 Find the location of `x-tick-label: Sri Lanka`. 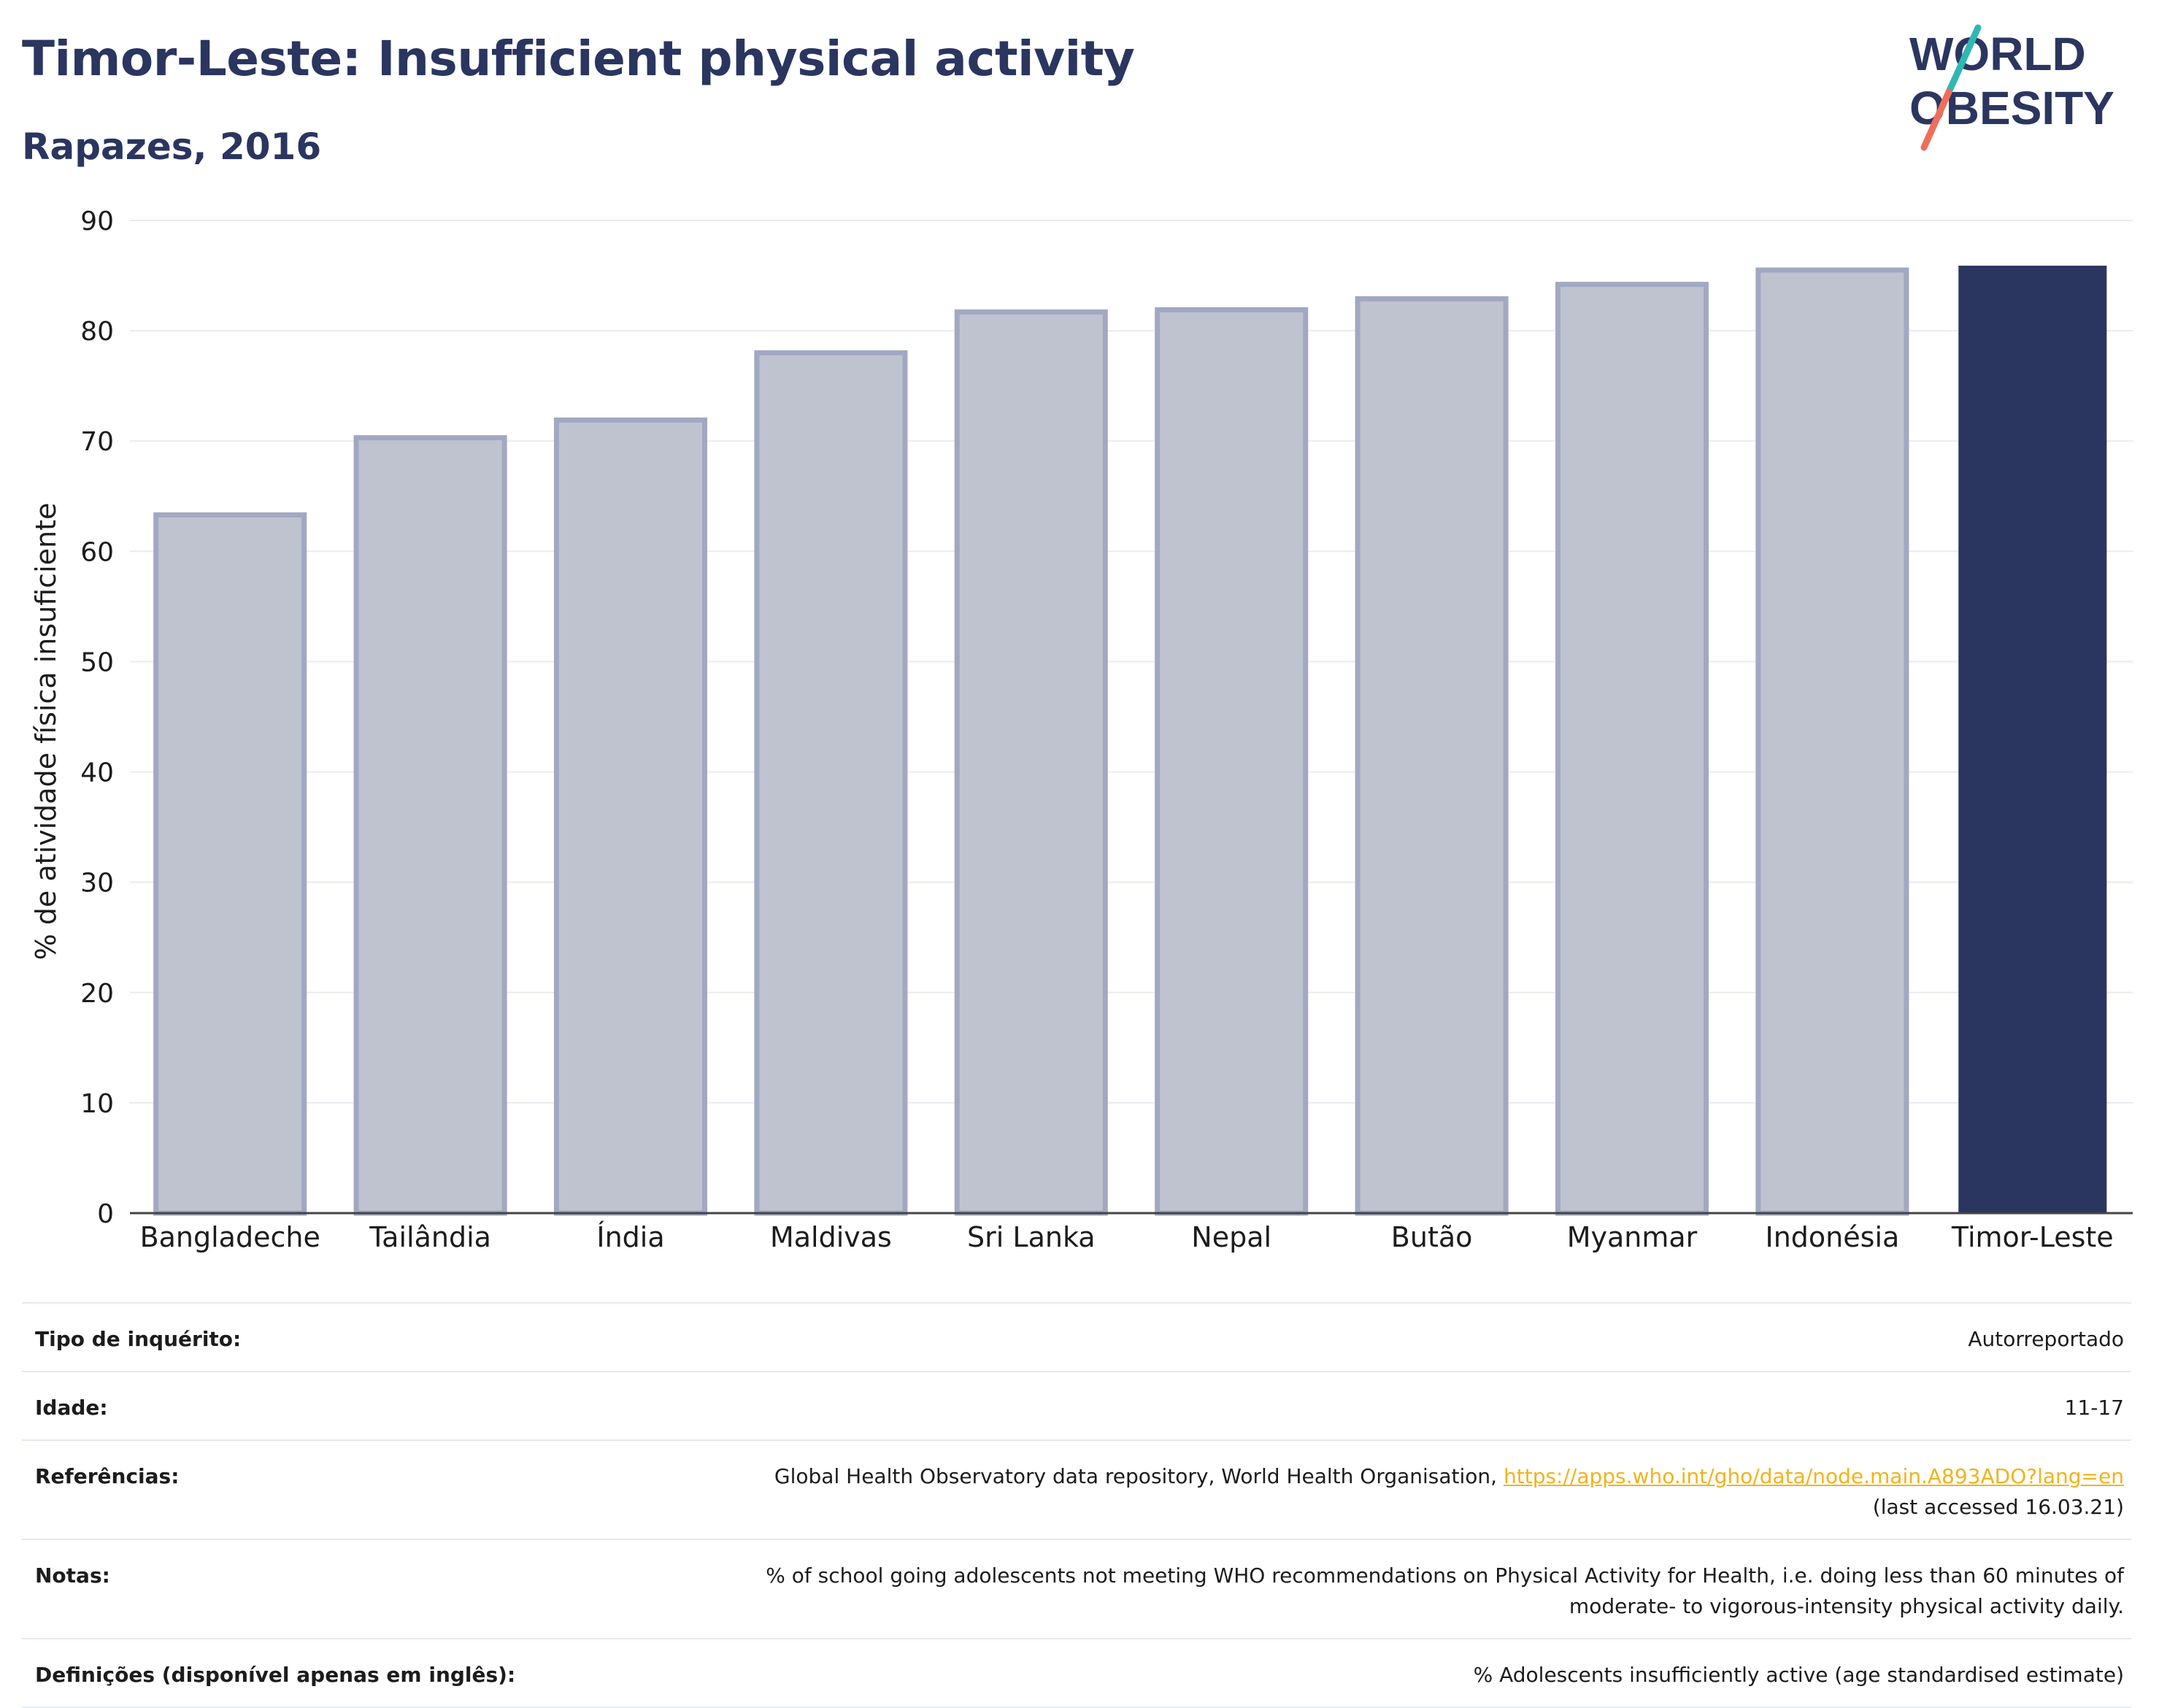

x-tick-label: Sri Lanka is located at coordinates (1031, 1237).